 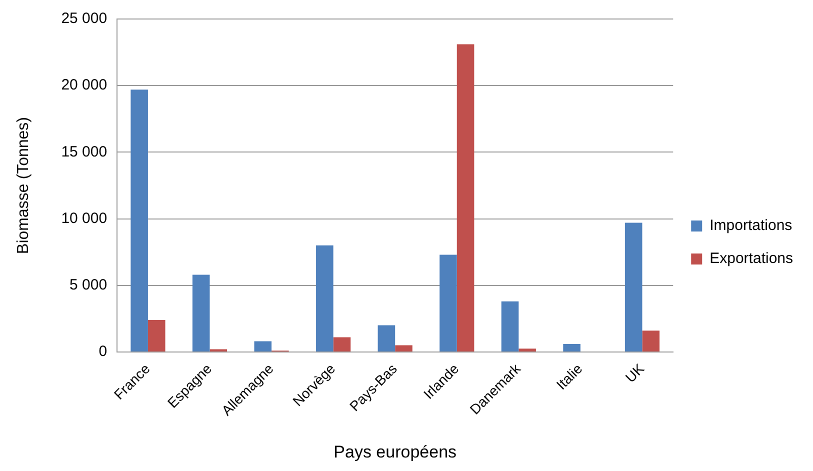 I want to click on x-tick-label: Italie, so click(x=569, y=376).